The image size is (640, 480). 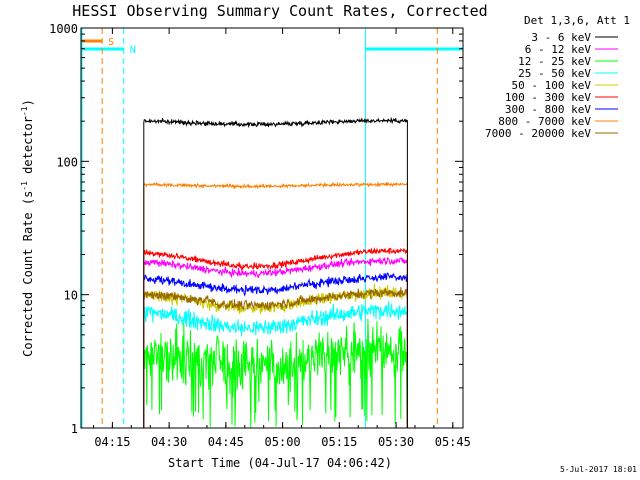 I want to click on night-label: N, so click(x=133, y=50).